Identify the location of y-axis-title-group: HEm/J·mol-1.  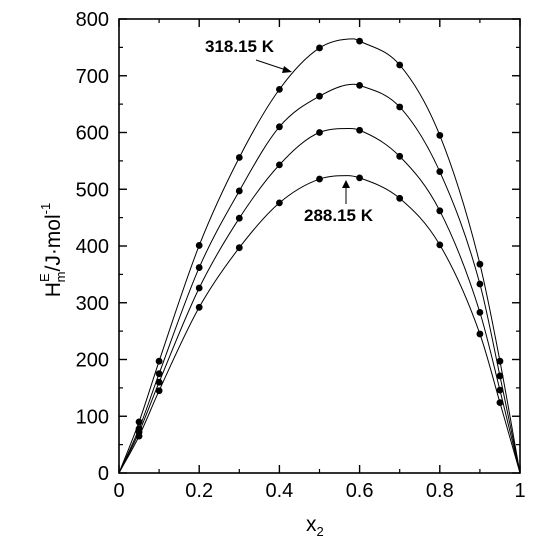
(52, 250).